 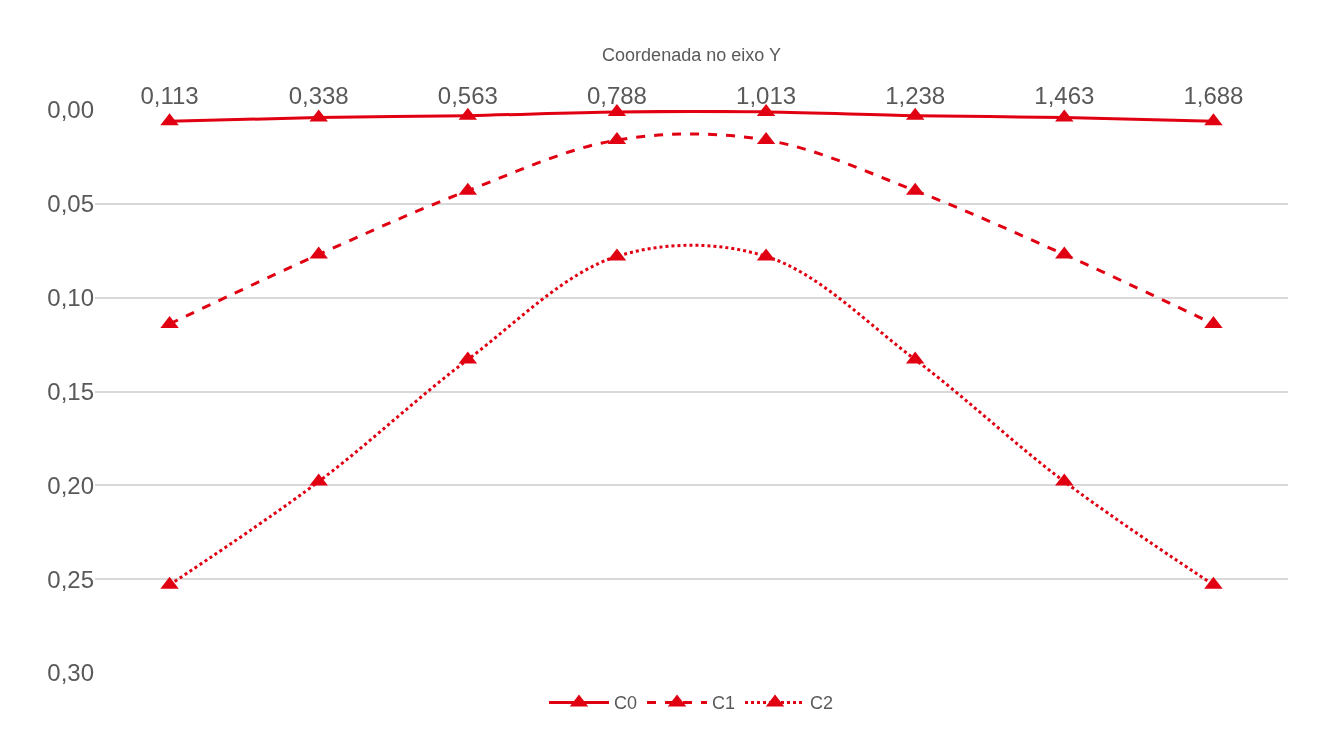 I want to click on x-tick-label: 1,238, so click(x=915, y=96).